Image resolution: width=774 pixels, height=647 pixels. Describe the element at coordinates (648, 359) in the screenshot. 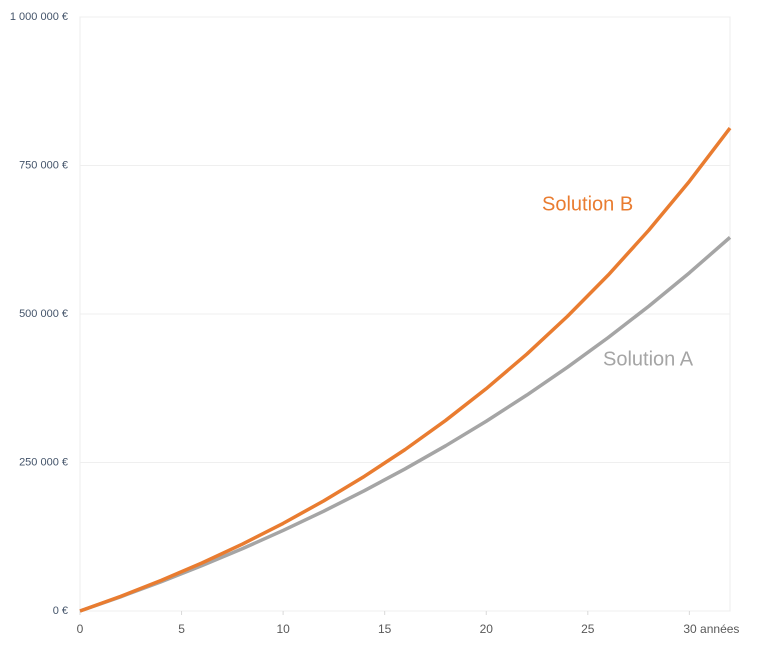

I see `series-label: Solution A` at that location.